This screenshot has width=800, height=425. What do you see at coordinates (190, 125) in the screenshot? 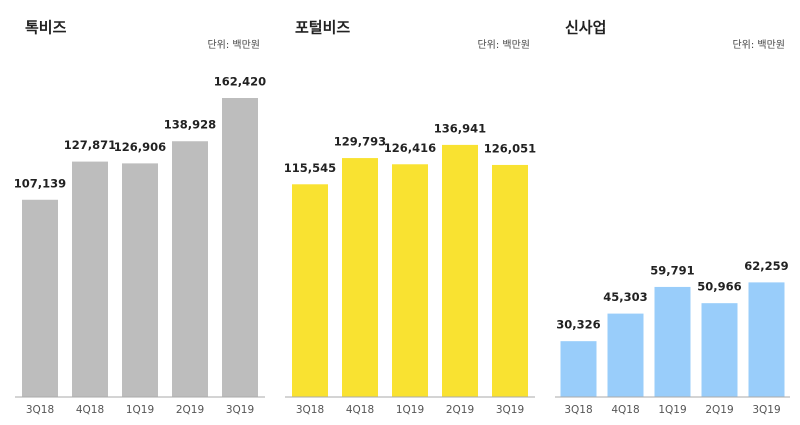
I see `value-label: 138,928` at bounding box center [190, 125].